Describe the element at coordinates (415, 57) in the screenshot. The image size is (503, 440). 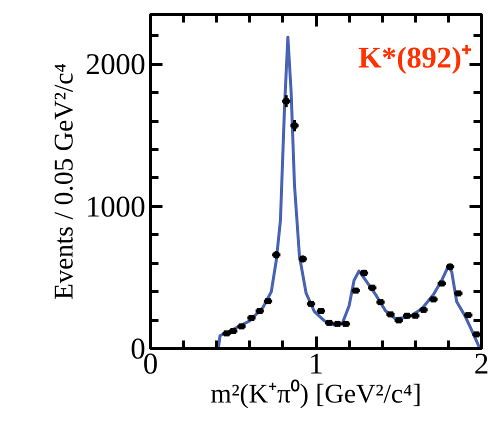
I see `annotation: K*(892)⁺` at that location.